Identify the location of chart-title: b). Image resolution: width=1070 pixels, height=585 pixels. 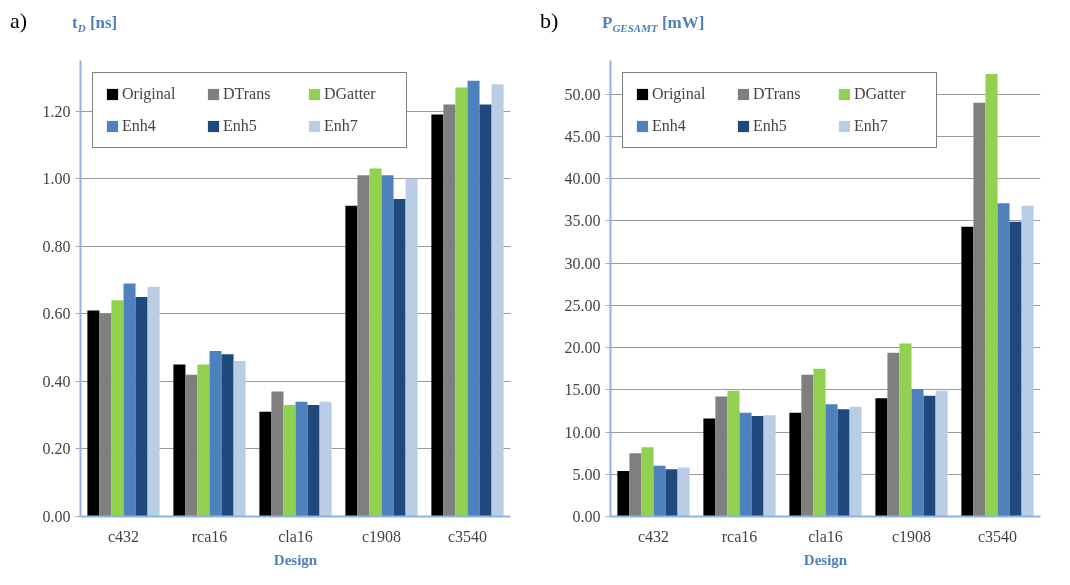
(550, 21).